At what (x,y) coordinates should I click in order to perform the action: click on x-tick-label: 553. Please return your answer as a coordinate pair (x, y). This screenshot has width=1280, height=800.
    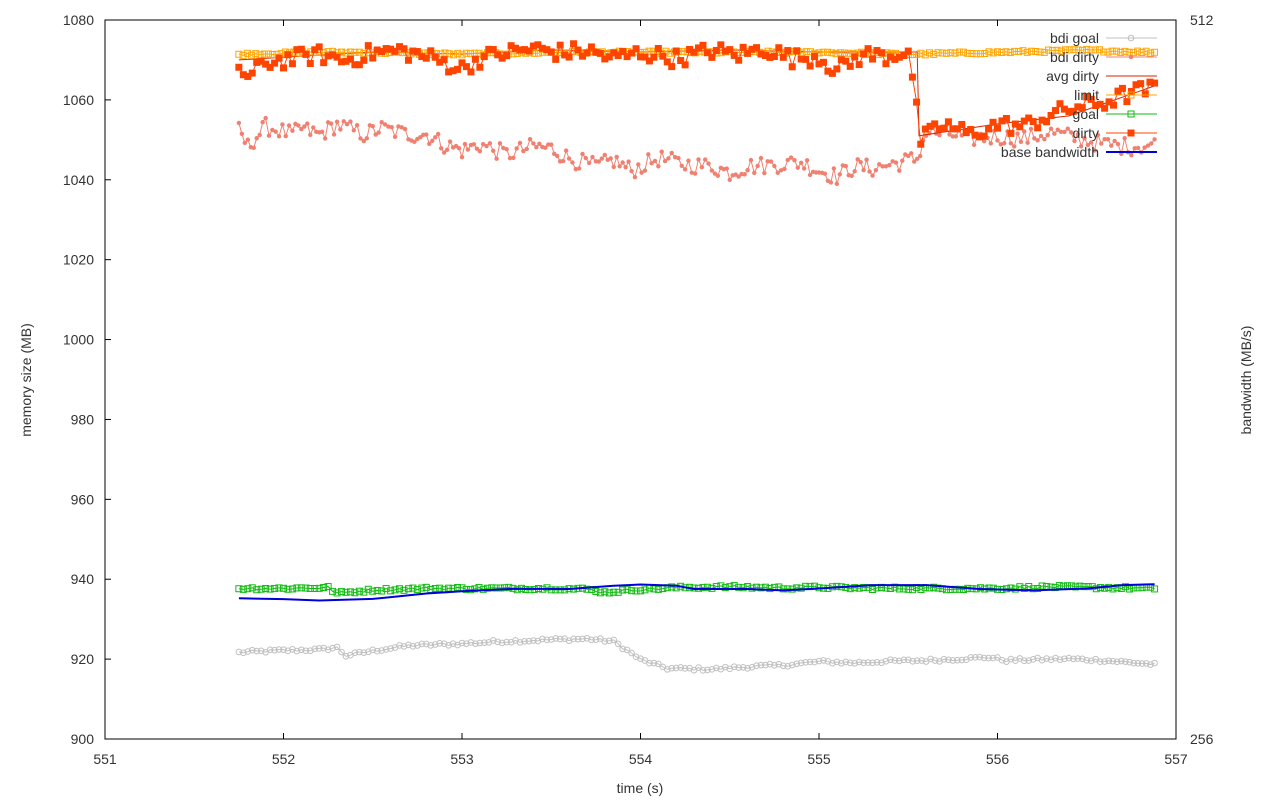
    Looking at the image, I should click on (462, 759).